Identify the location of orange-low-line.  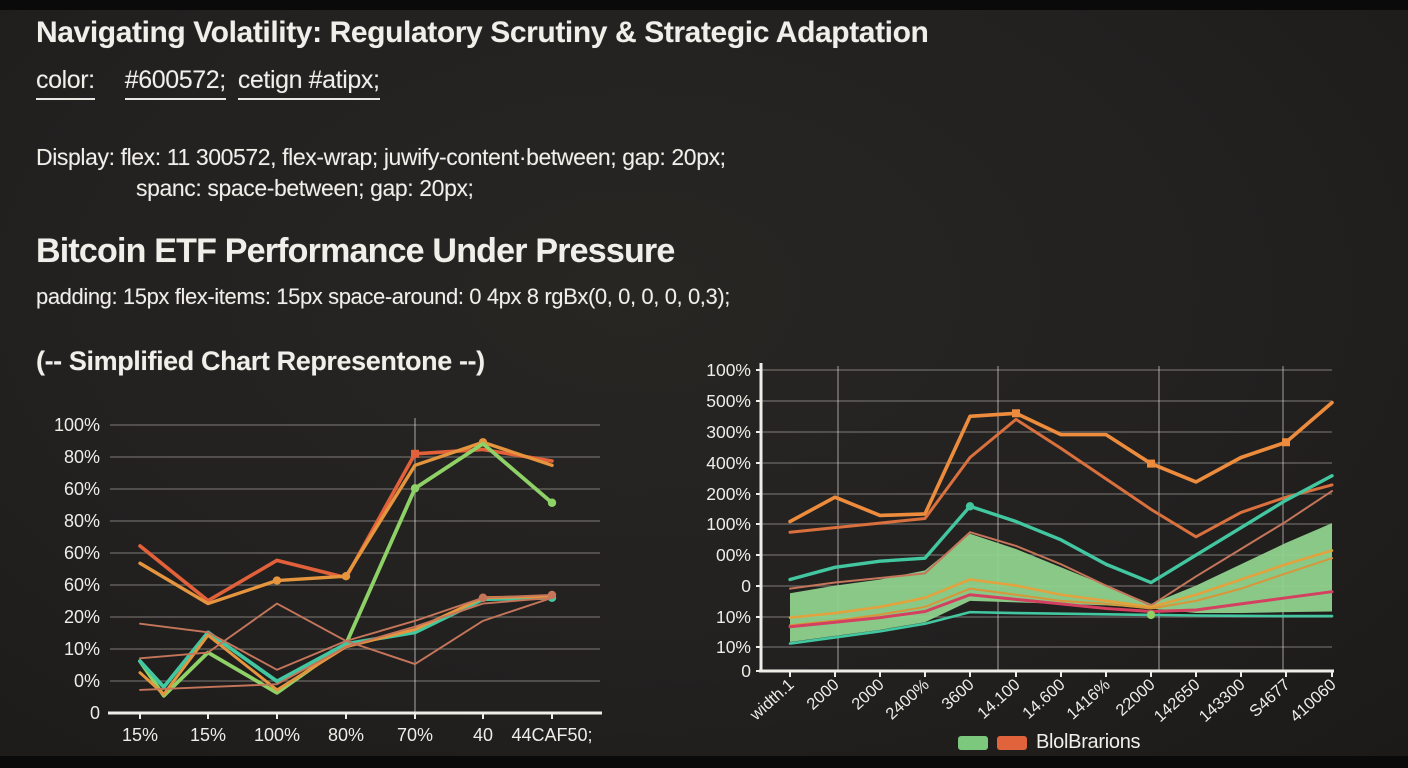
(346, 645).